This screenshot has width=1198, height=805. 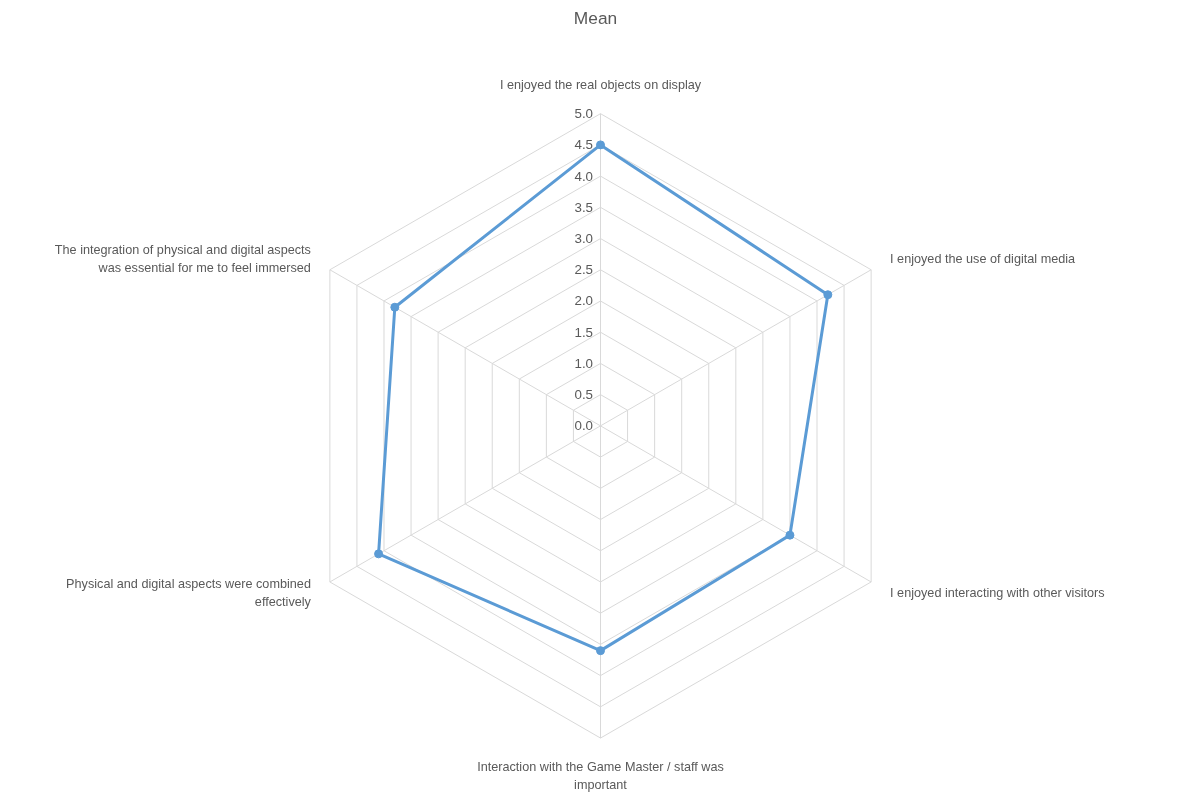 I want to click on spoke-label: The integration of physical and digital aspects was essential for me to feel immersed, so click(x=182, y=258).